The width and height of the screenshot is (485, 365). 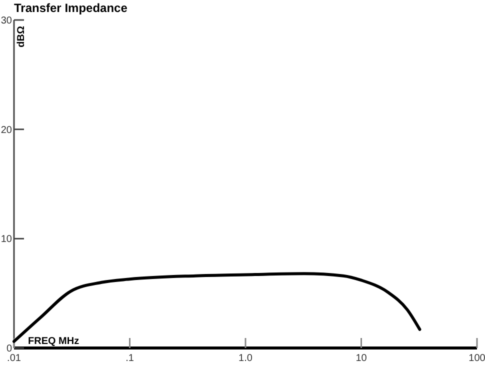 I want to click on y-tick-label: 10, so click(x=6, y=240).